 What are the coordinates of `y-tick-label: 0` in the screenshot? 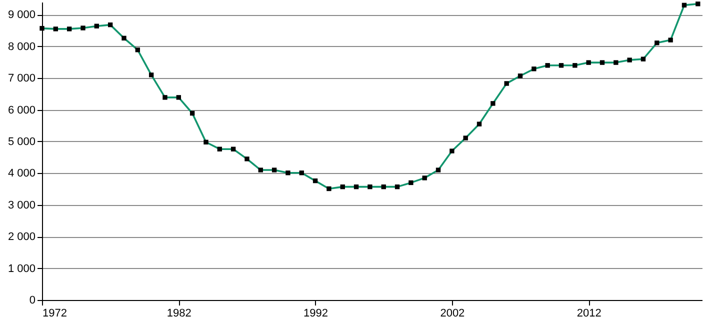 It's located at (32, 300).